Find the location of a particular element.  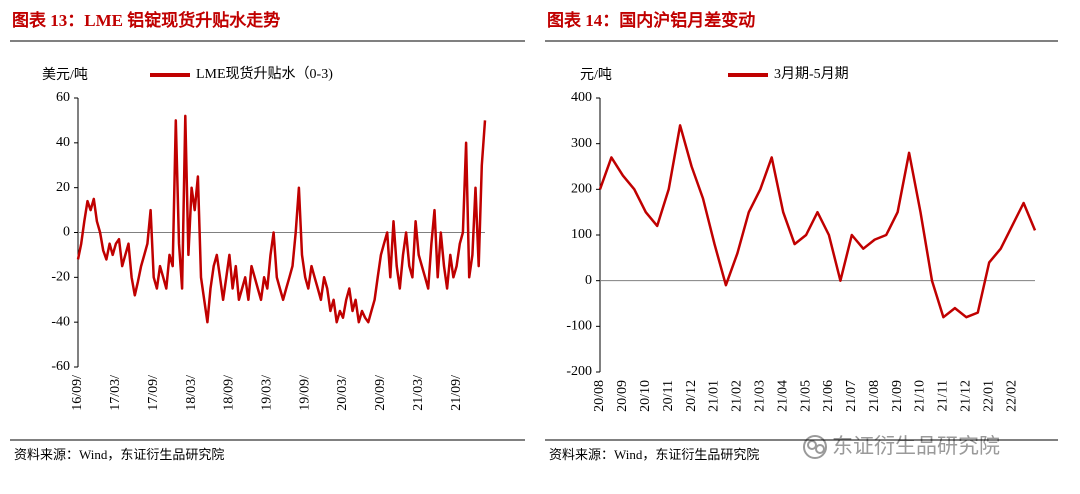

x-tick-label: 20/09/ is located at coordinates (380, 393).